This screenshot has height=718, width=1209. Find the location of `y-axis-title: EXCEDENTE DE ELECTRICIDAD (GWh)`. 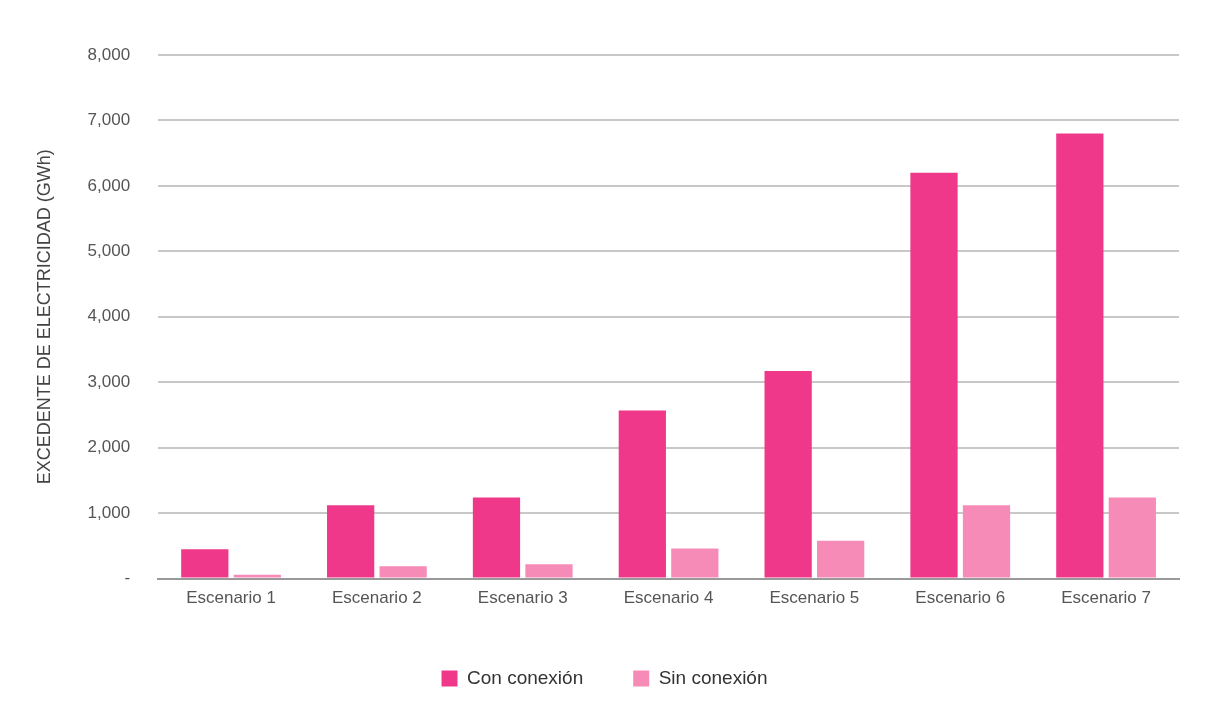

y-axis-title: EXCEDENTE DE ELECTRICIDAD (GWh) is located at coordinates (43, 317).